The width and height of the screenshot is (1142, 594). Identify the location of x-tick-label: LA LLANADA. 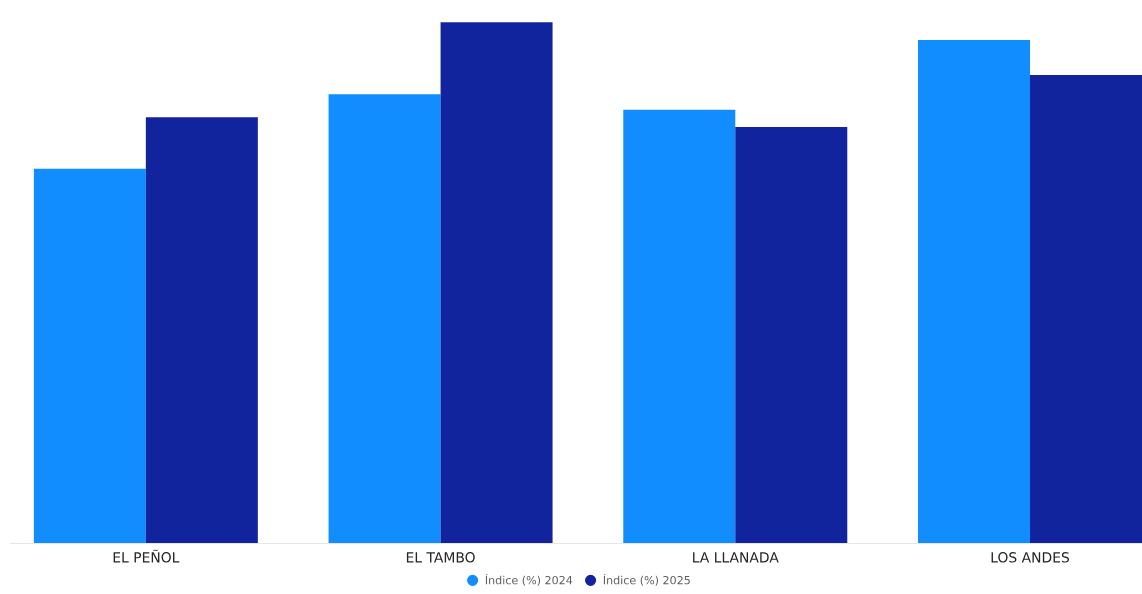
(736, 557).